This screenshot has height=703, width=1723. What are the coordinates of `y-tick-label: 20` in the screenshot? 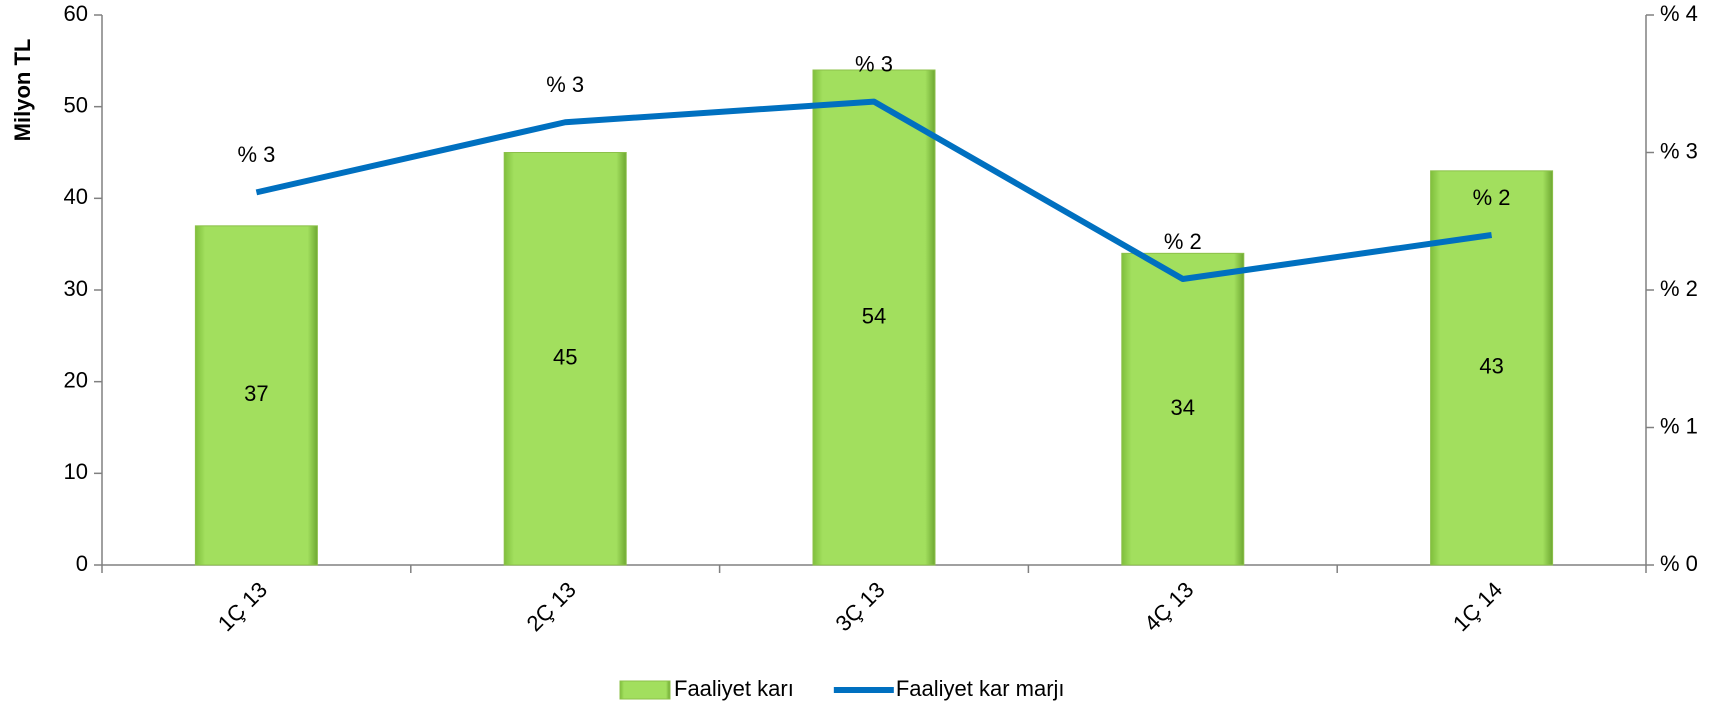 It's located at (76, 379).